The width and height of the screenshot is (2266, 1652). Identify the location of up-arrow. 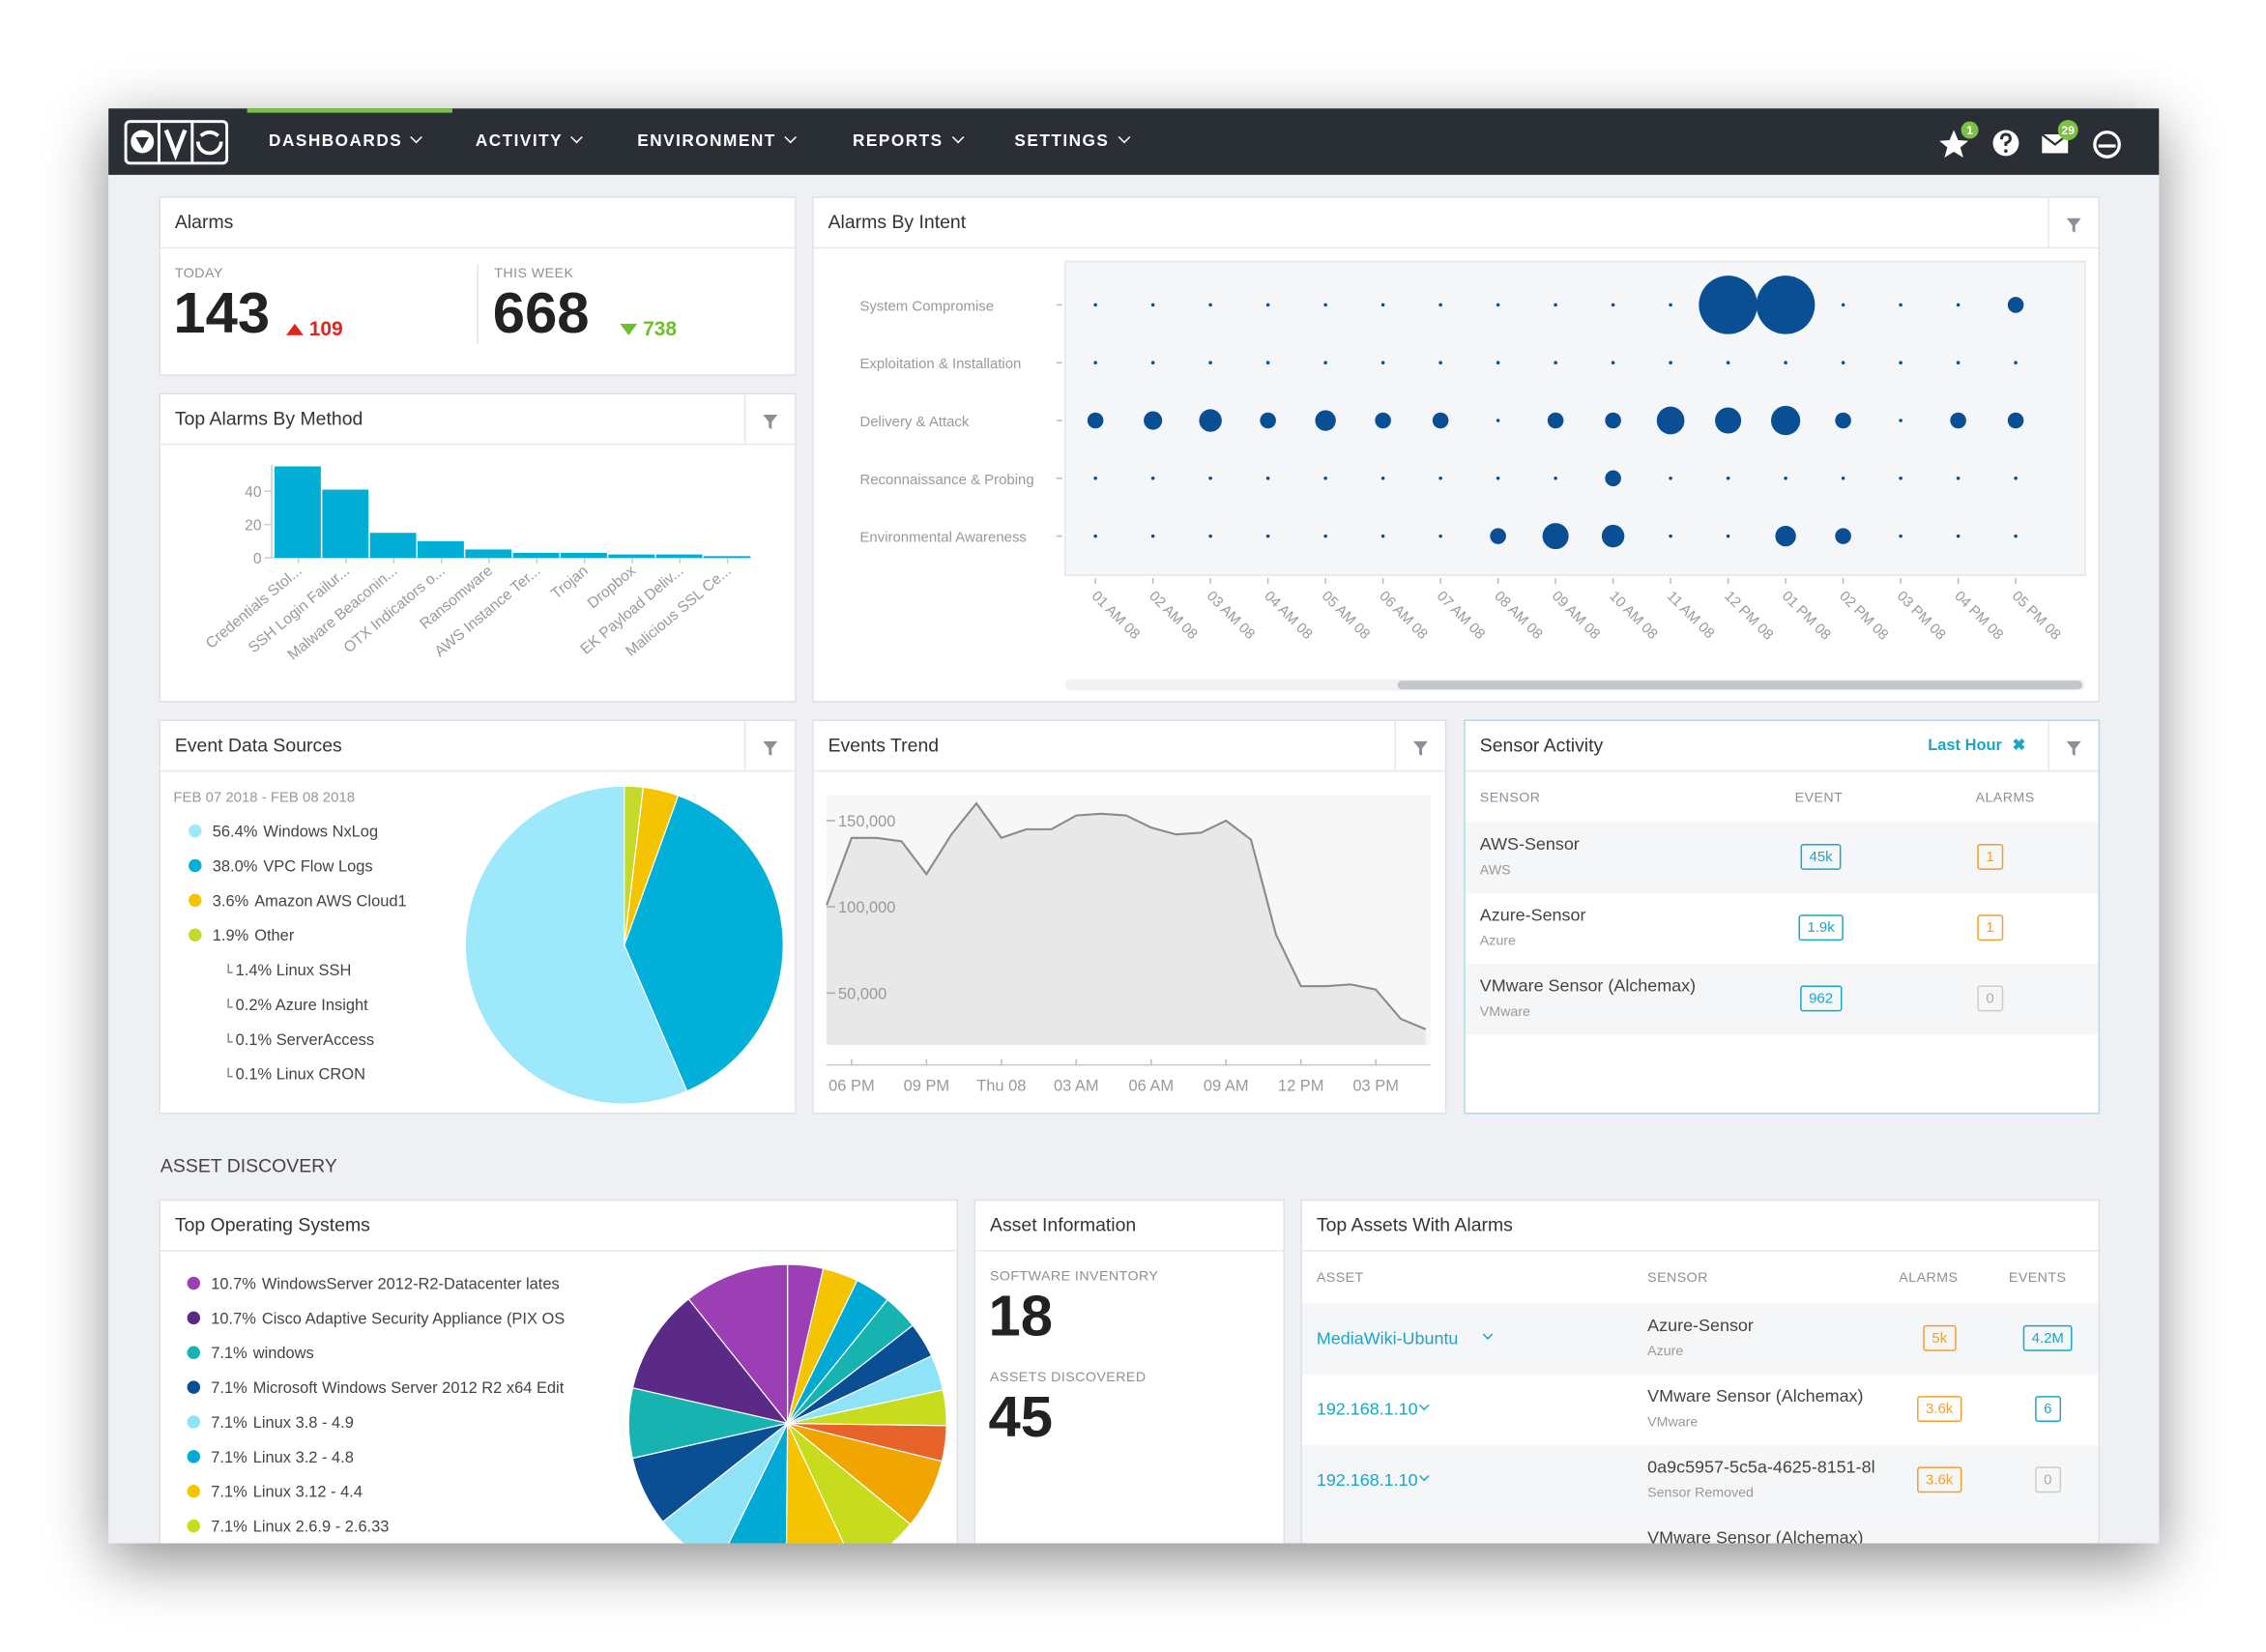
(294, 329).